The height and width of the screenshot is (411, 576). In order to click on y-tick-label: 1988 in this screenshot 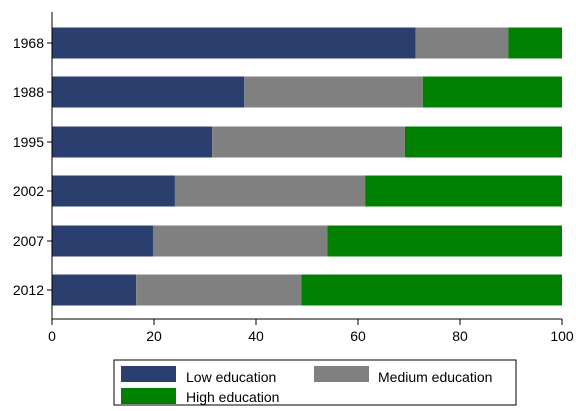, I will do `click(28, 92)`.